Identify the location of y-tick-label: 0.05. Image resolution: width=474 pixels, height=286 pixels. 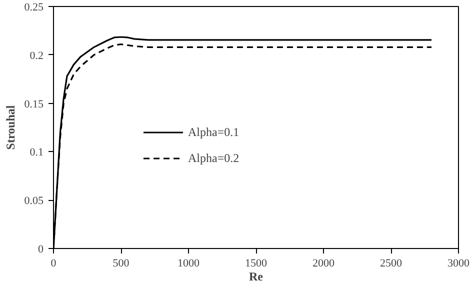
(34, 201).